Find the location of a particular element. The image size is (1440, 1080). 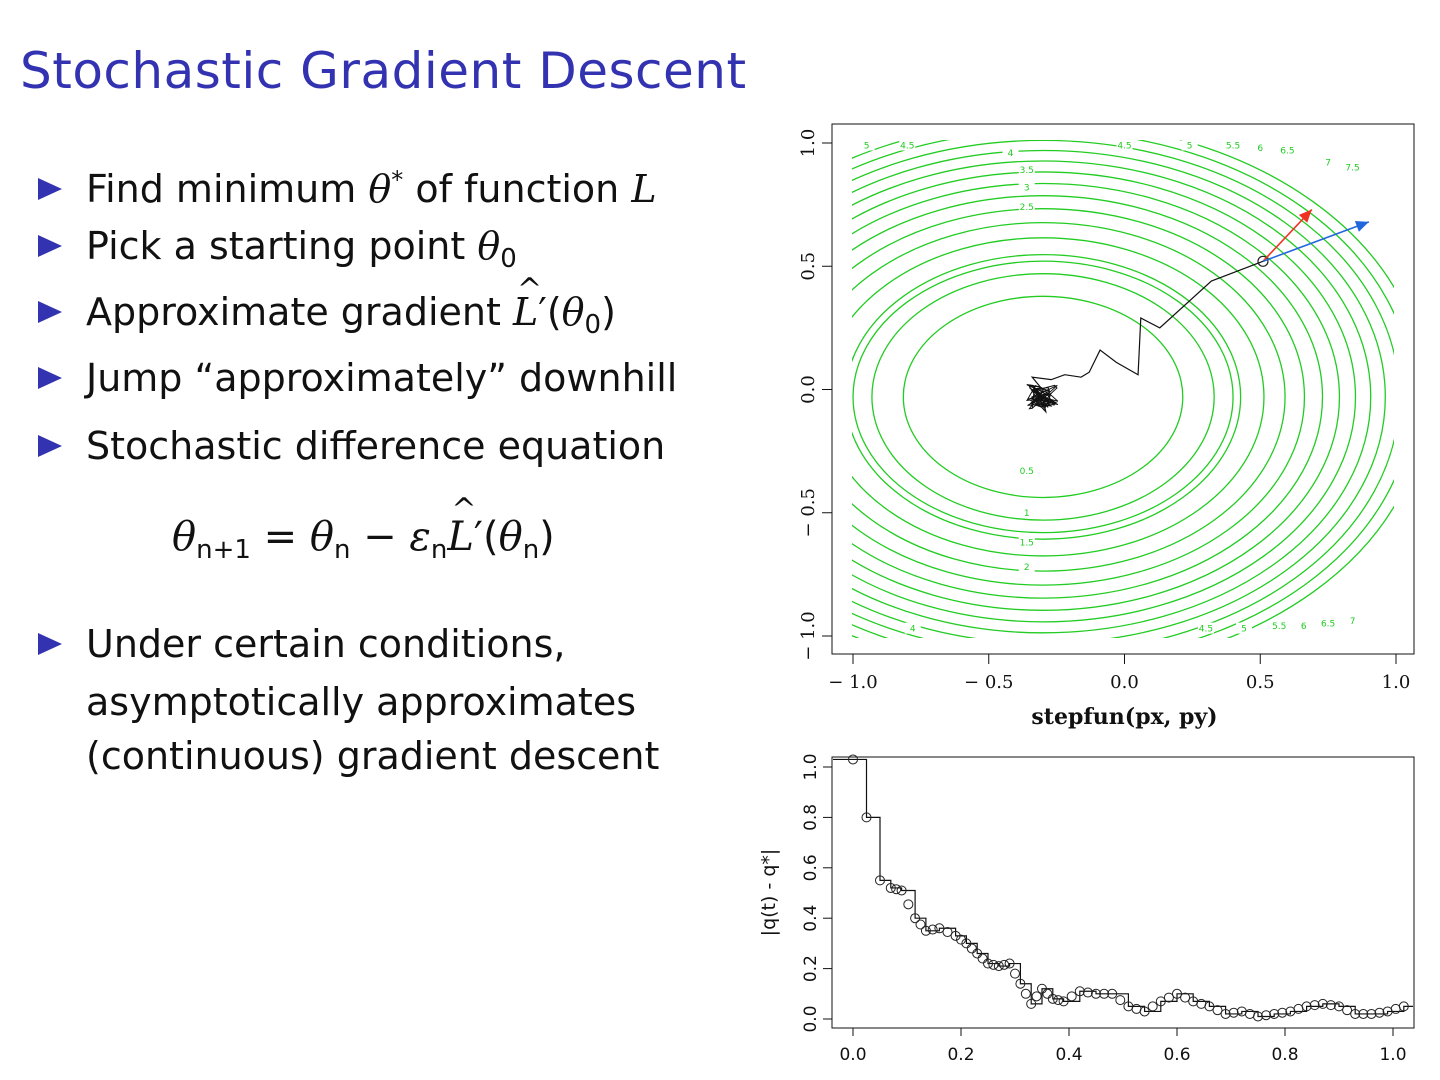

contour-line-2.5 is located at coordinates (1058, 397).